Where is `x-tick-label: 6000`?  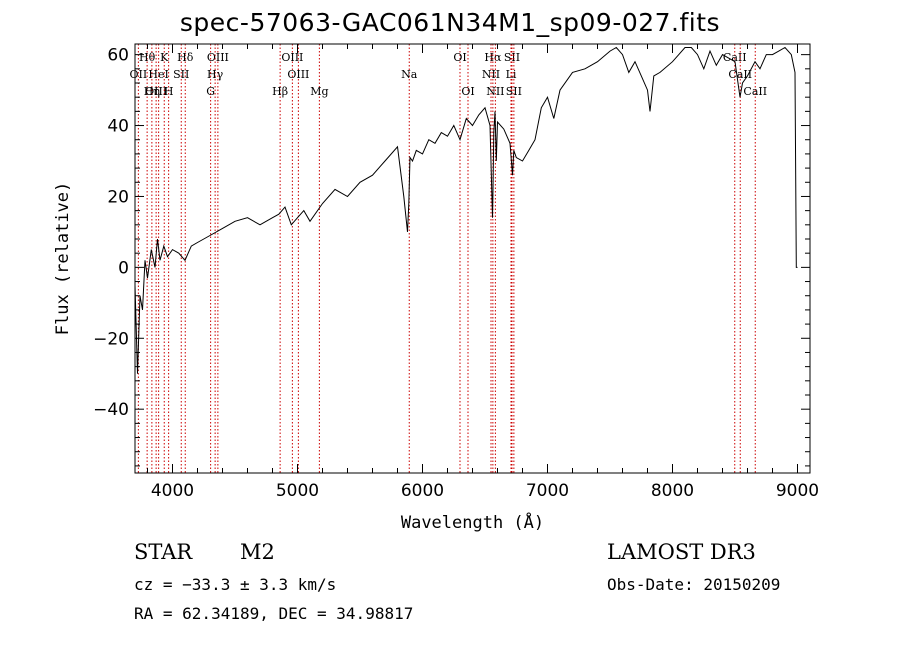 x-tick-label: 6000 is located at coordinates (422, 491).